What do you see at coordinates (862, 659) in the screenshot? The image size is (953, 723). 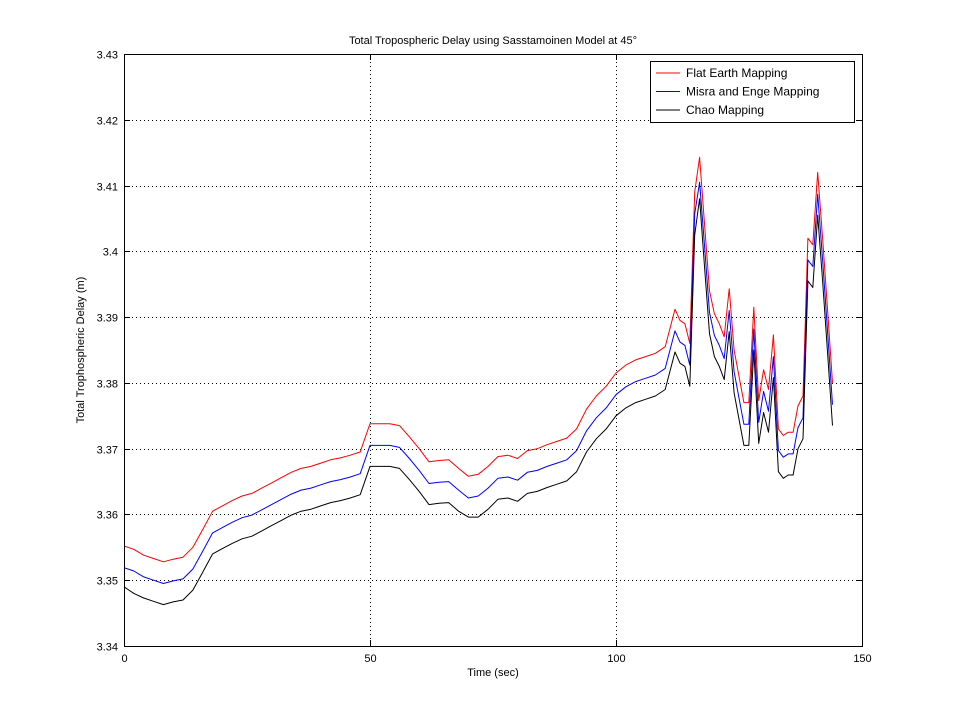 I see `x-tick-label: 150` at bounding box center [862, 659].